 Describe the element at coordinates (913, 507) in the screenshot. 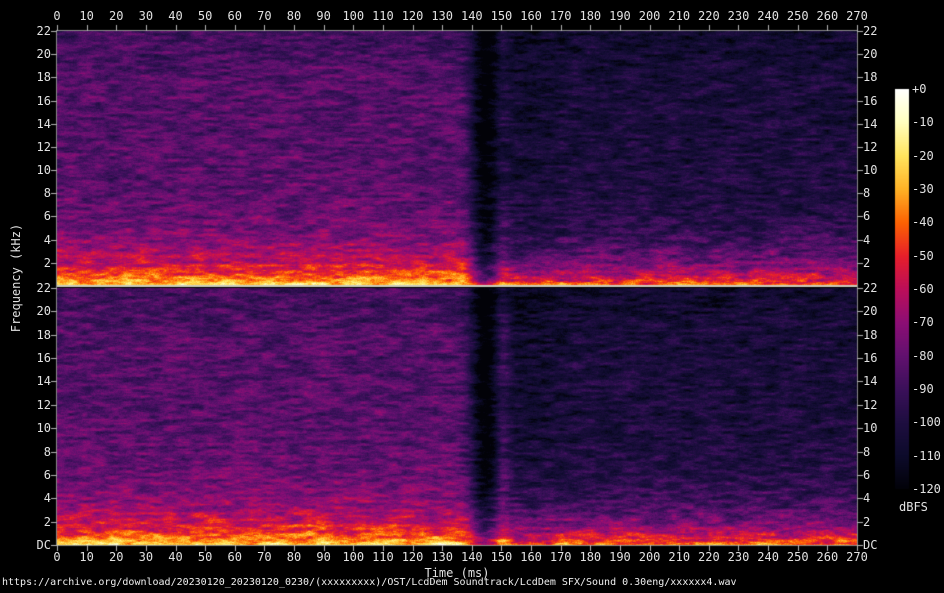

I see `colorbar-unit-label: dBFS` at that location.